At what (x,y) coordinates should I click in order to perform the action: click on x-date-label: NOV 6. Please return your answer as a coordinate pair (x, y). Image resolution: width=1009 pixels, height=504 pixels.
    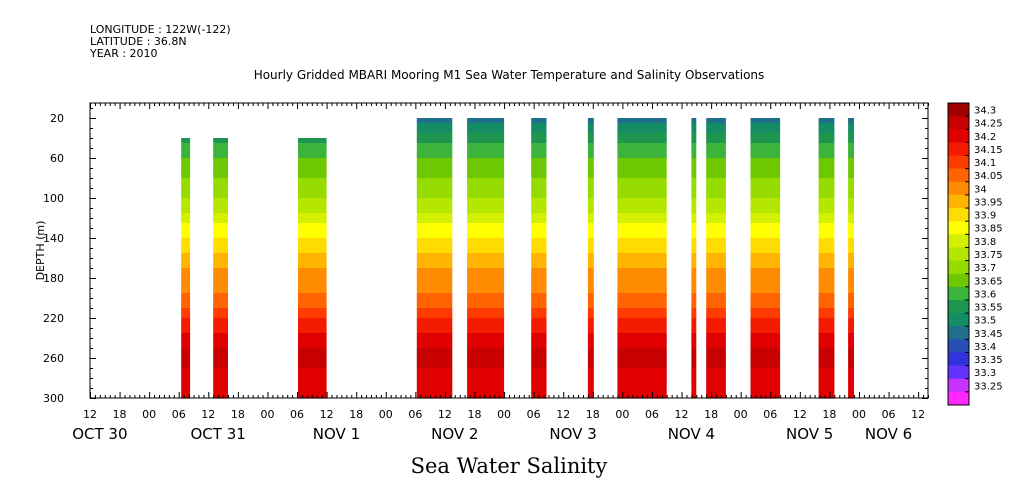
    Looking at the image, I should click on (888, 434).